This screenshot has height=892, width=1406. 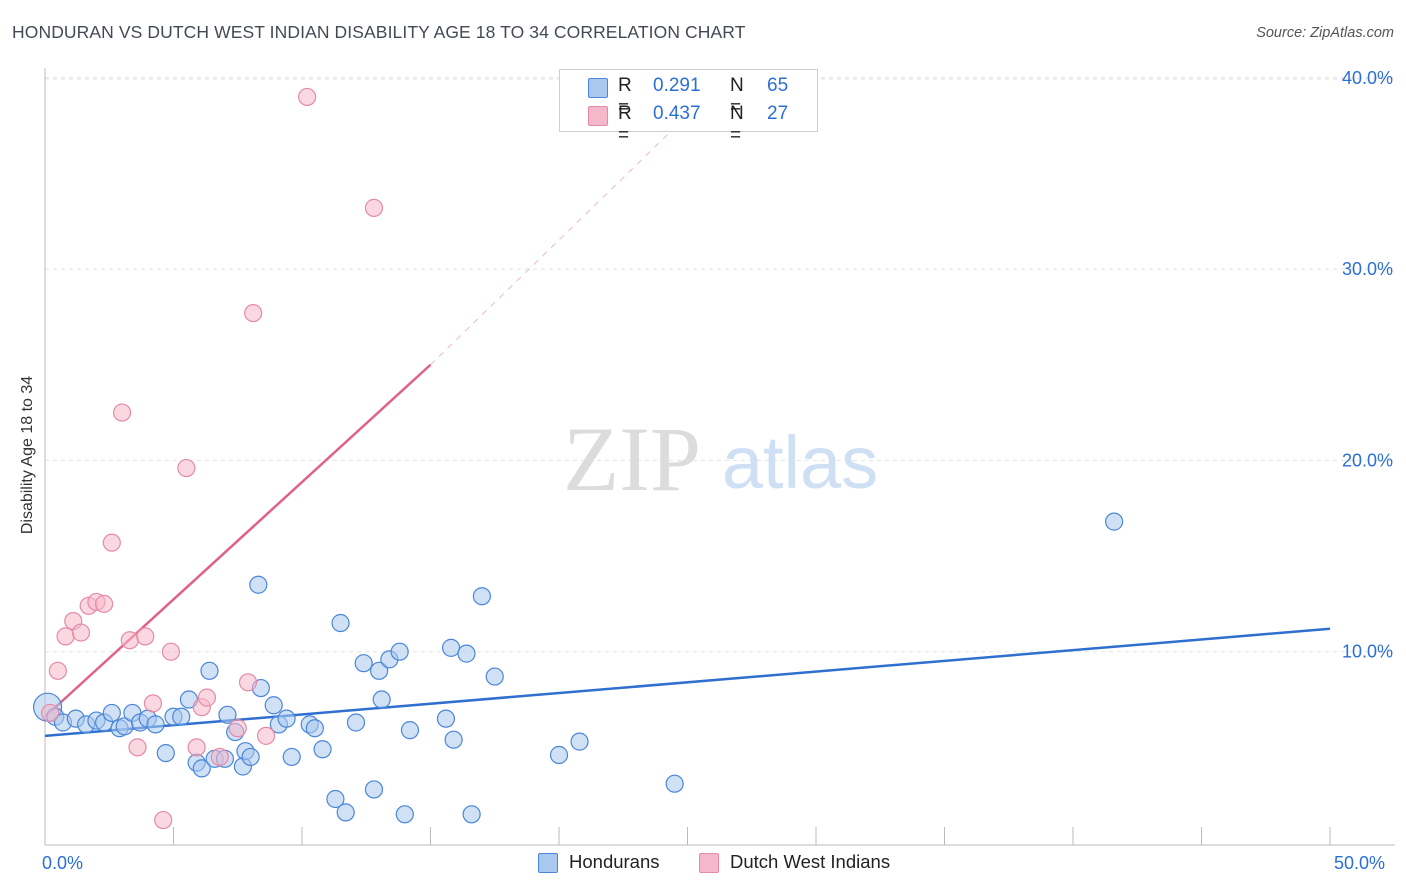 I want to click on y-tick-labels: 10.0% 20.0% 30.0% 40.0%, so click(x=1367, y=365).